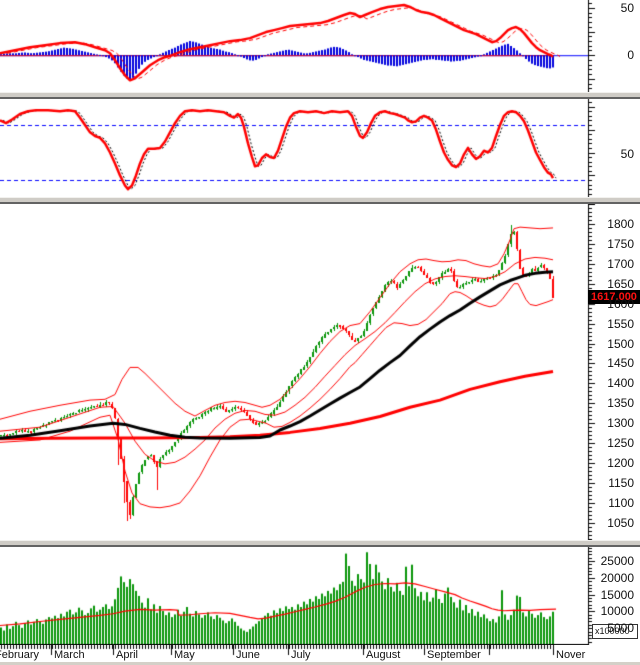 This screenshot has height=665, width=640. I want to click on volume-multiplier-box: x100000, so click(615, 631).